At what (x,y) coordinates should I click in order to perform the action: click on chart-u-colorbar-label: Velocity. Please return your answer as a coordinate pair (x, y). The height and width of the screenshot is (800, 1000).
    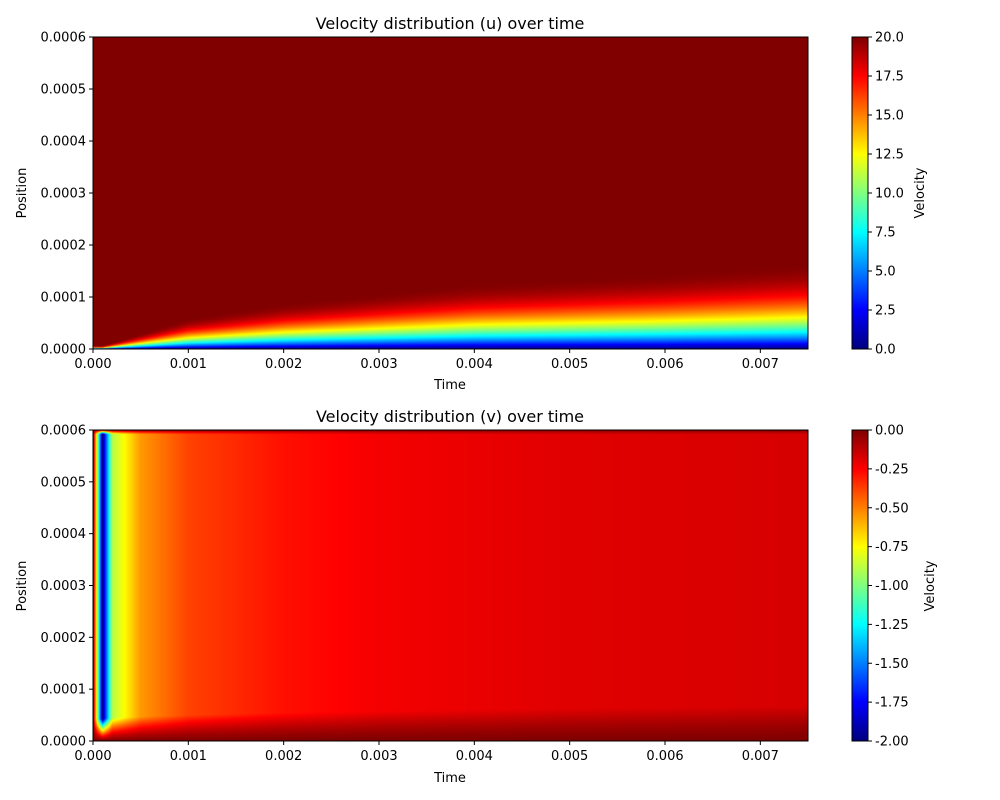
    Looking at the image, I should click on (920, 192).